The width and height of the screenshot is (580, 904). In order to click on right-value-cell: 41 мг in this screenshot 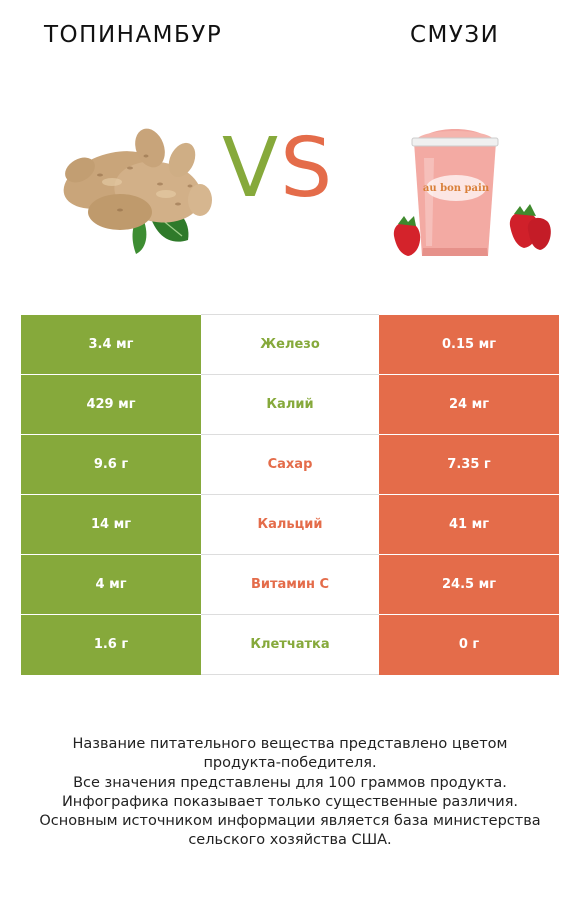, I will do `click(469, 524)`.